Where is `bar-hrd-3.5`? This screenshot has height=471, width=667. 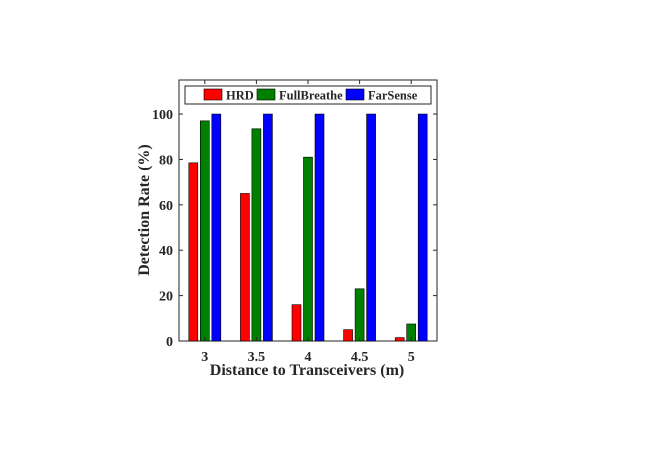 bar-hrd-3.5 is located at coordinates (245, 267).